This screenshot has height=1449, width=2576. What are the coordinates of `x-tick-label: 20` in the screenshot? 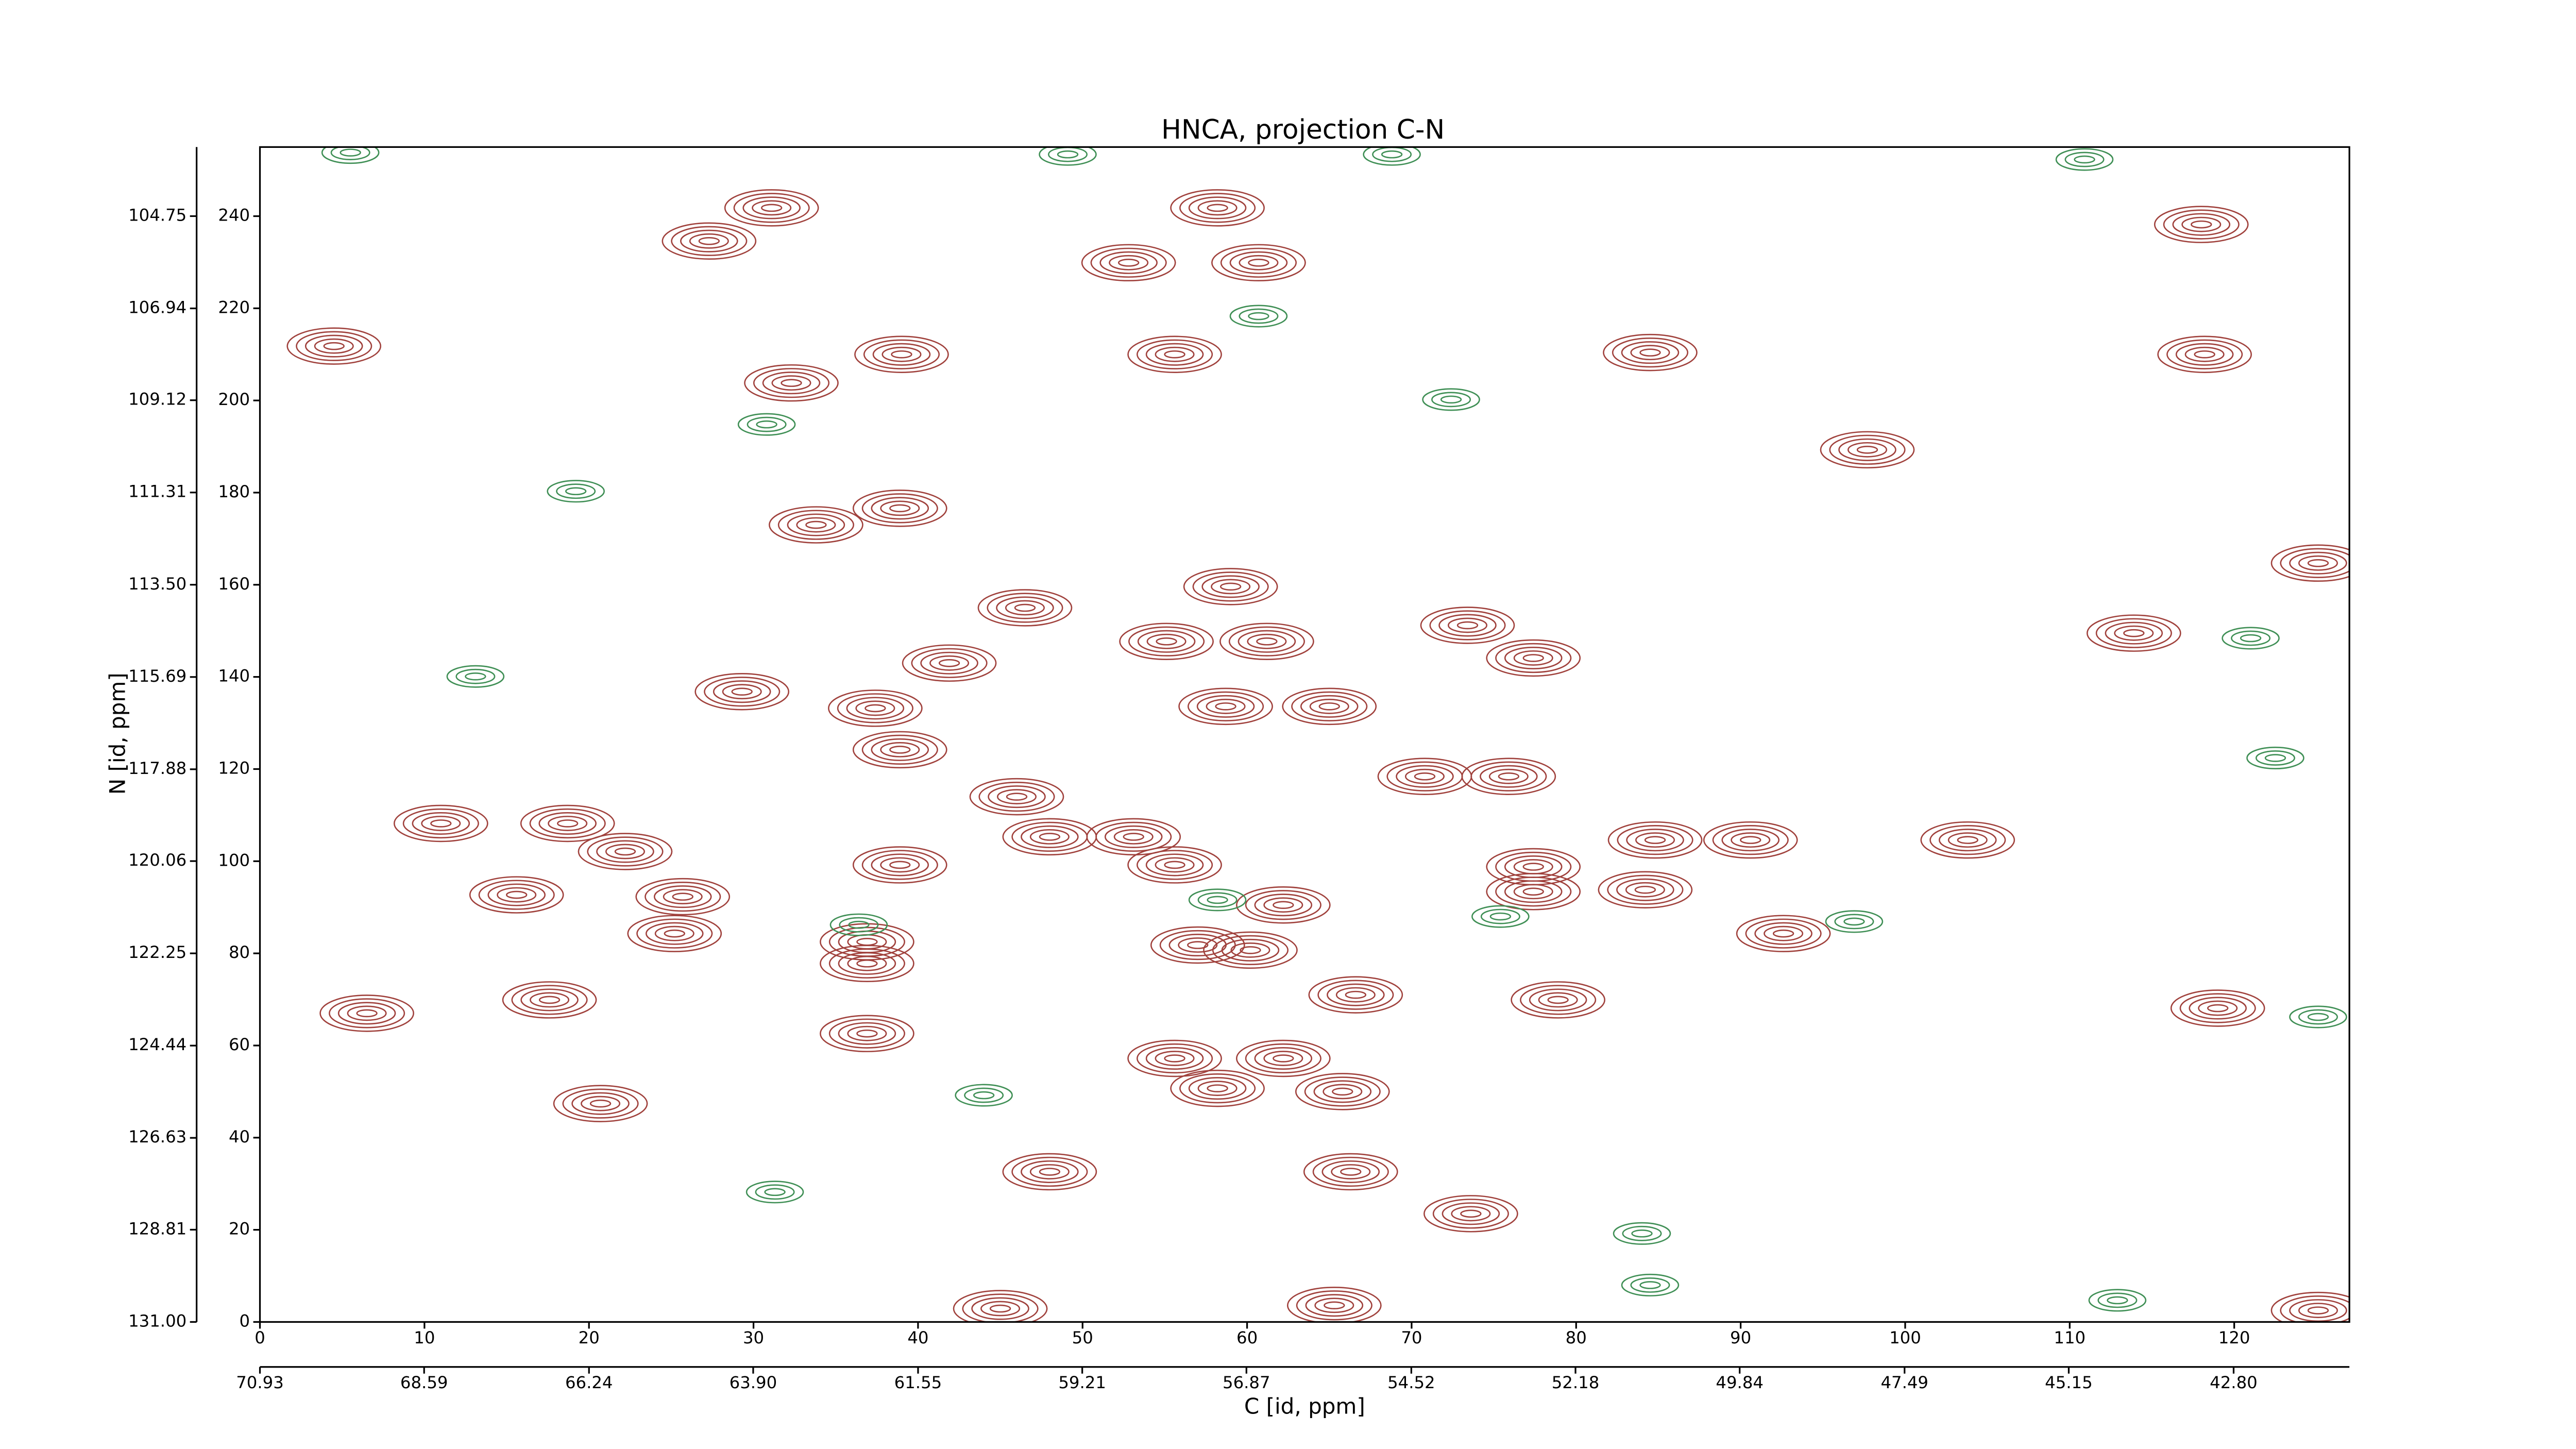 It's located at (589, 1337).